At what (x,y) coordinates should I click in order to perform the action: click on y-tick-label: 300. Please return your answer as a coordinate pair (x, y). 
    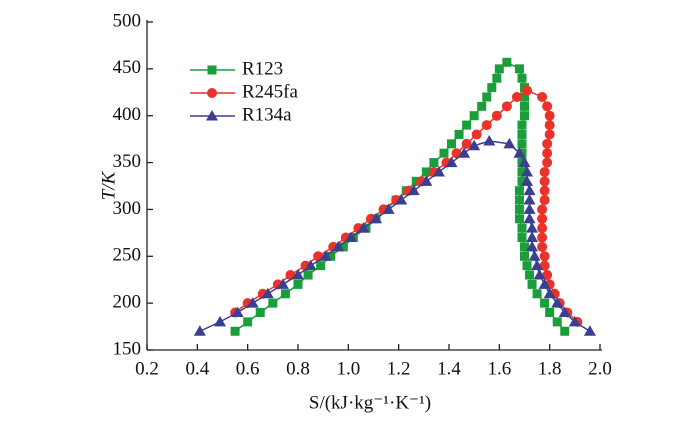
    Looking at the image, I should click on (127, 208).